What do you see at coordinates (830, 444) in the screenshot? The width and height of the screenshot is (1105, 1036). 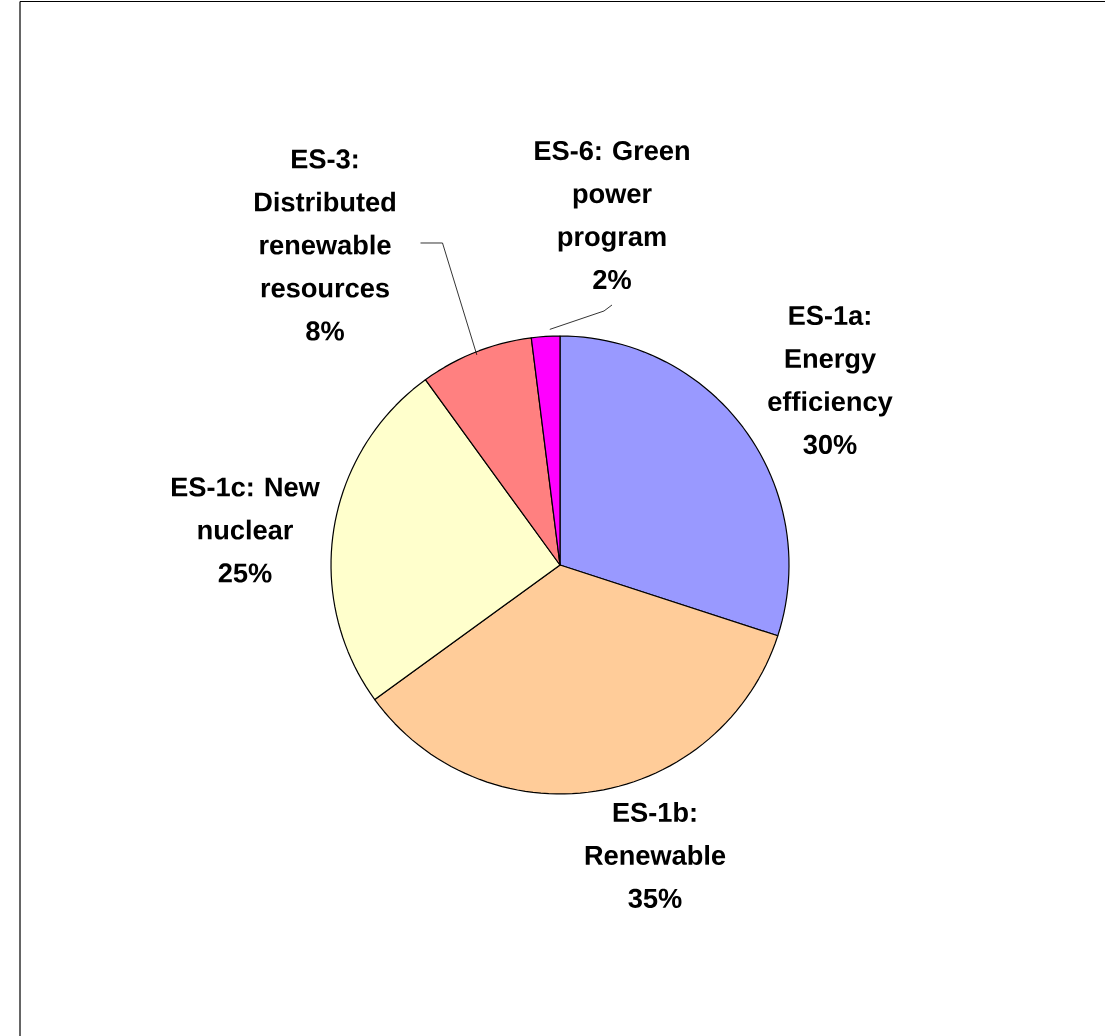 I see `data-label: 30%` at bounding box center [830, 444].